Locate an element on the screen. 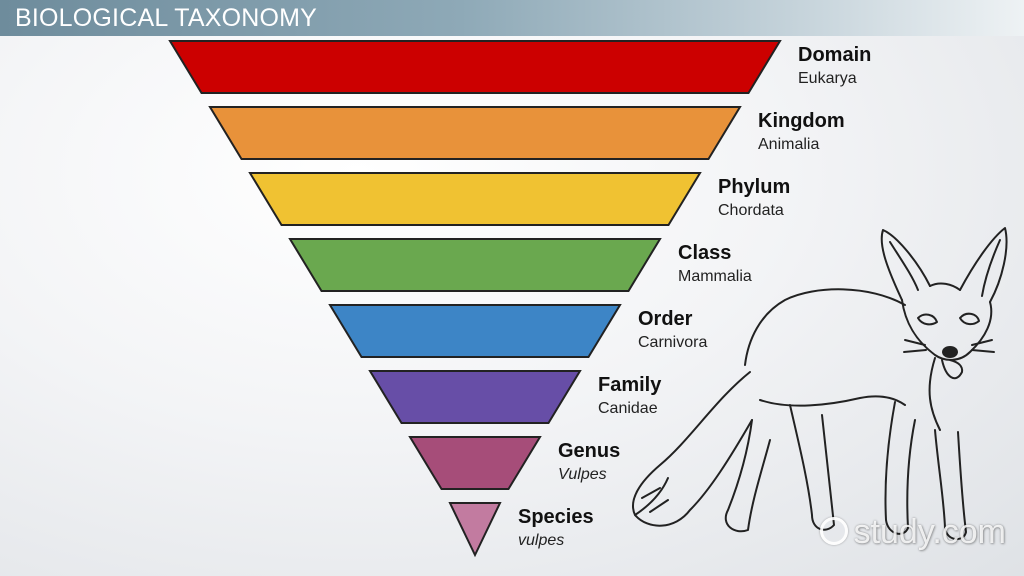 This screenshot has width=1024, height=576. rank-label-class: Class is located at coordinates (704, 253).